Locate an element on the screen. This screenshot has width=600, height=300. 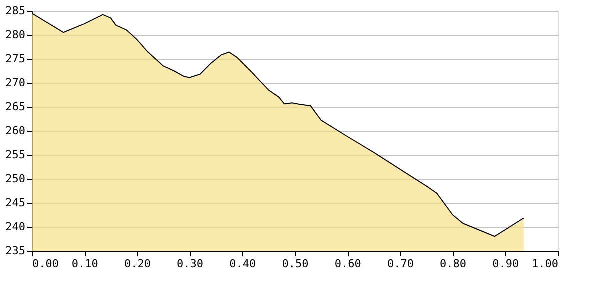
y-tick-label: 260 is located at coordinates (16, 131).